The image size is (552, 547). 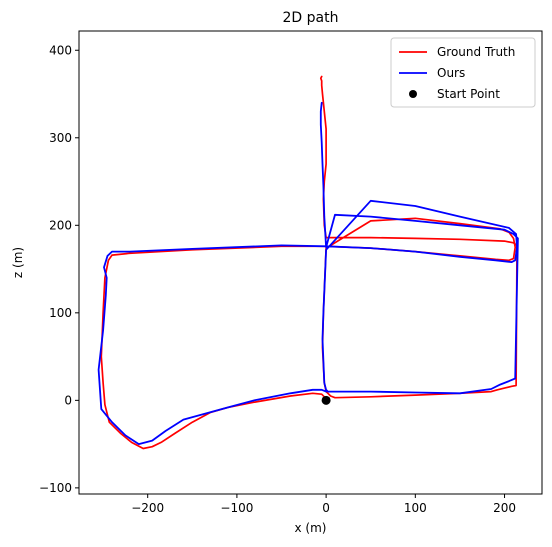 I want to click on y-tick-label: 300, so click(x=60, y=138).